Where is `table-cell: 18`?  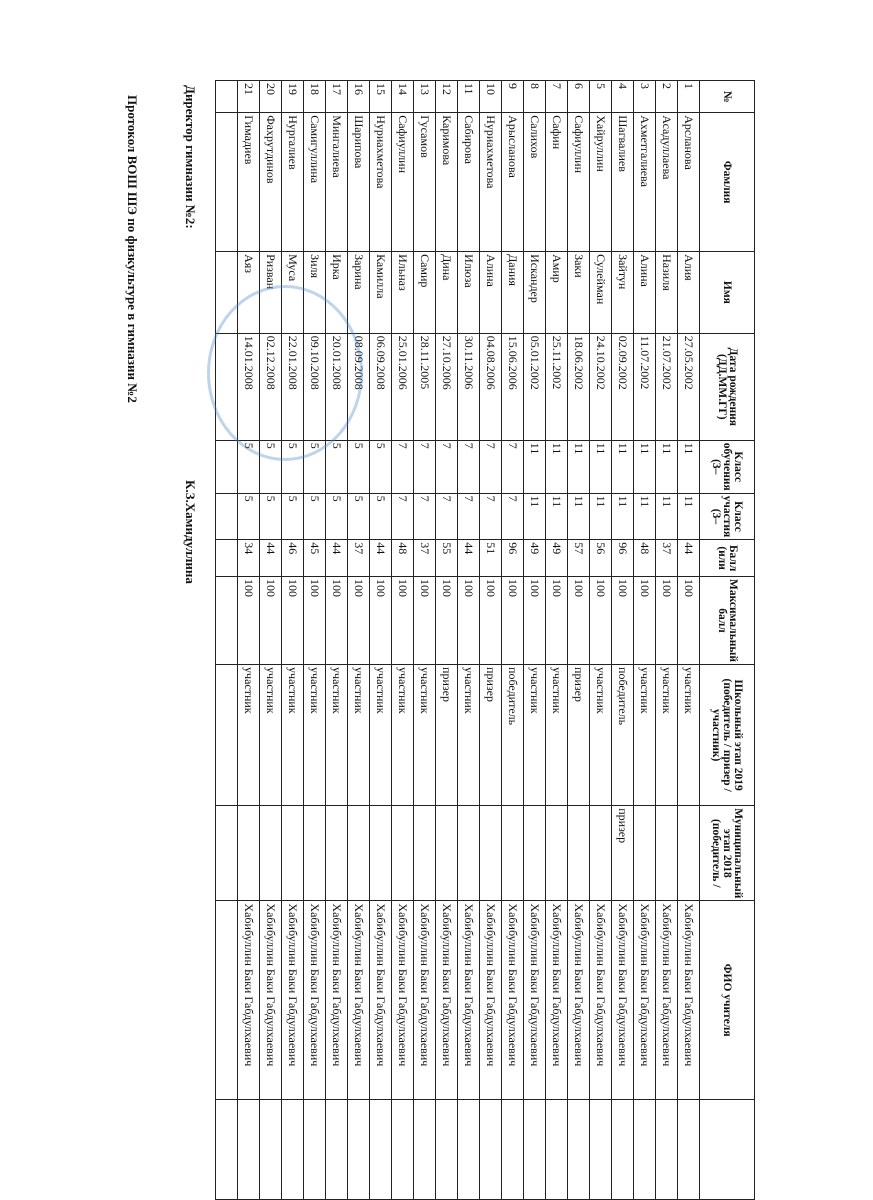
table-cell: 18 is located at coordinates (314, 96).